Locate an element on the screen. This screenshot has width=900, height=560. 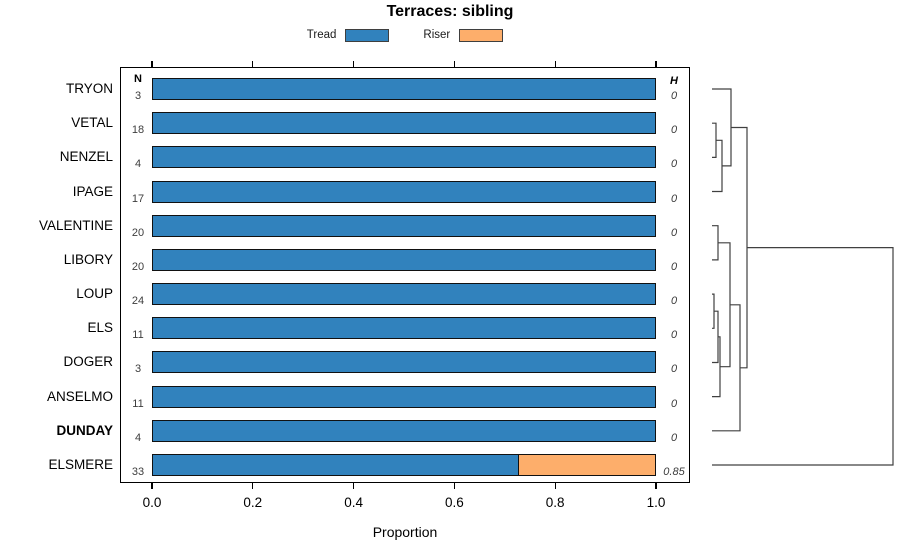
axis-tick-label: 0.8 is located at coordinates (555, 502).